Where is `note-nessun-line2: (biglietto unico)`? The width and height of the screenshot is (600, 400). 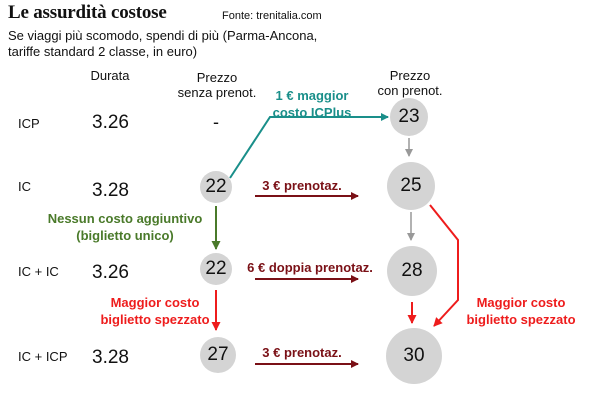
note-nessun-line2: (biglietto unico) is located at coordinates (125, 235).